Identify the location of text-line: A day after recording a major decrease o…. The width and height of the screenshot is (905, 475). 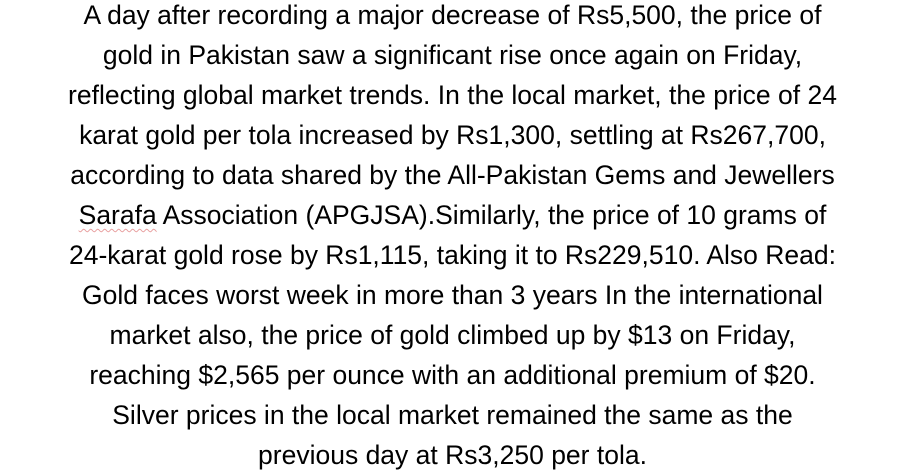
(452, 15).